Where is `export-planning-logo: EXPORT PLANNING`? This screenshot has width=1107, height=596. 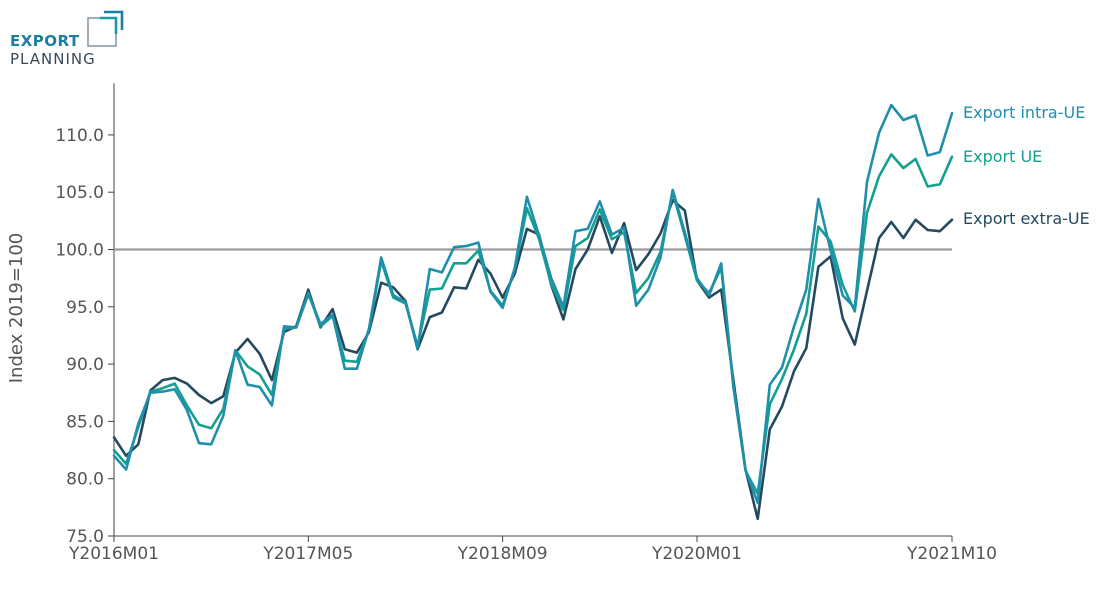
export-planning-logo: EXPORT PLANNING is located at coordinates (75, 39).